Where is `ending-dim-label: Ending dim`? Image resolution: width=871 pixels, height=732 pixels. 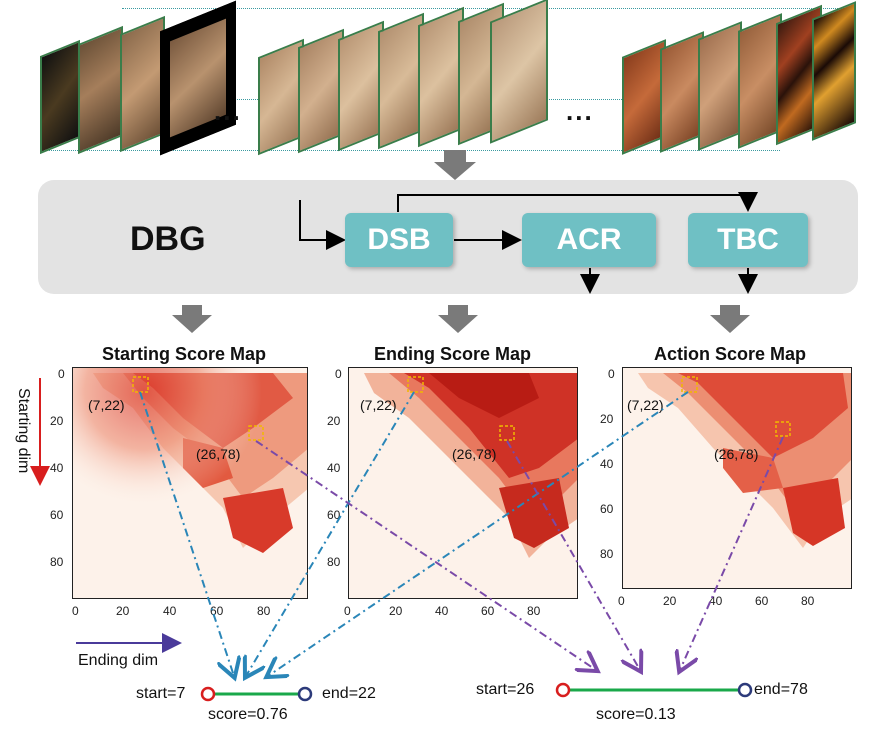 ending-dim-label: Ending dim is located at coordinates (118, 660).